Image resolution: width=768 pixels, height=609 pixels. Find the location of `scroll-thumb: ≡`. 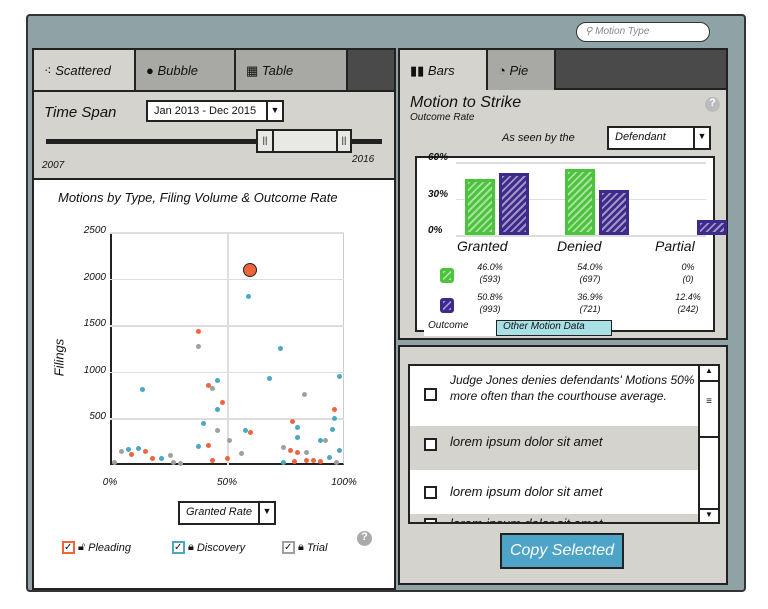

scroll-thumb: ≡ is located at coordinates (709, 410).